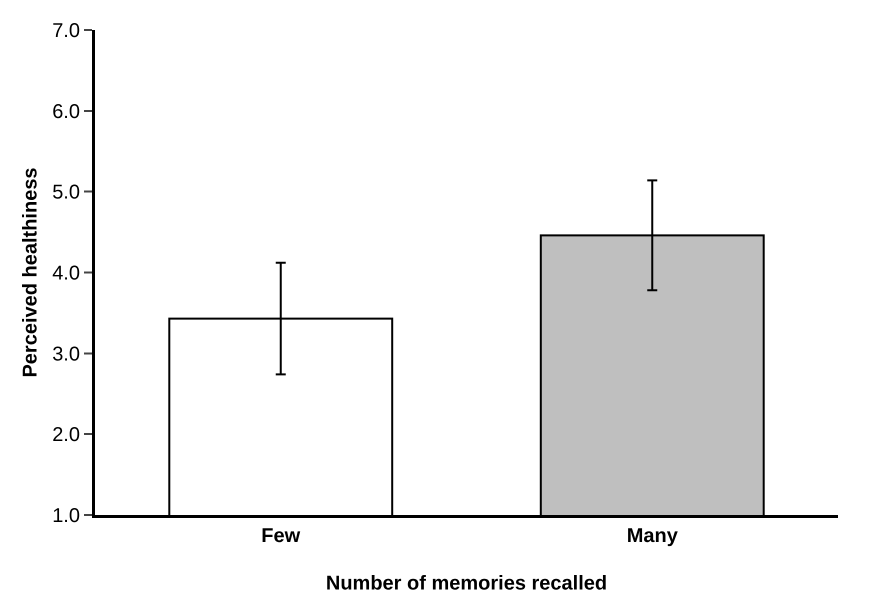 This screenshot has height=615, width=878. Describe the element at coordinates (66, 435) in the screenshot. I see `y-tick-label: 2.0` at that location.